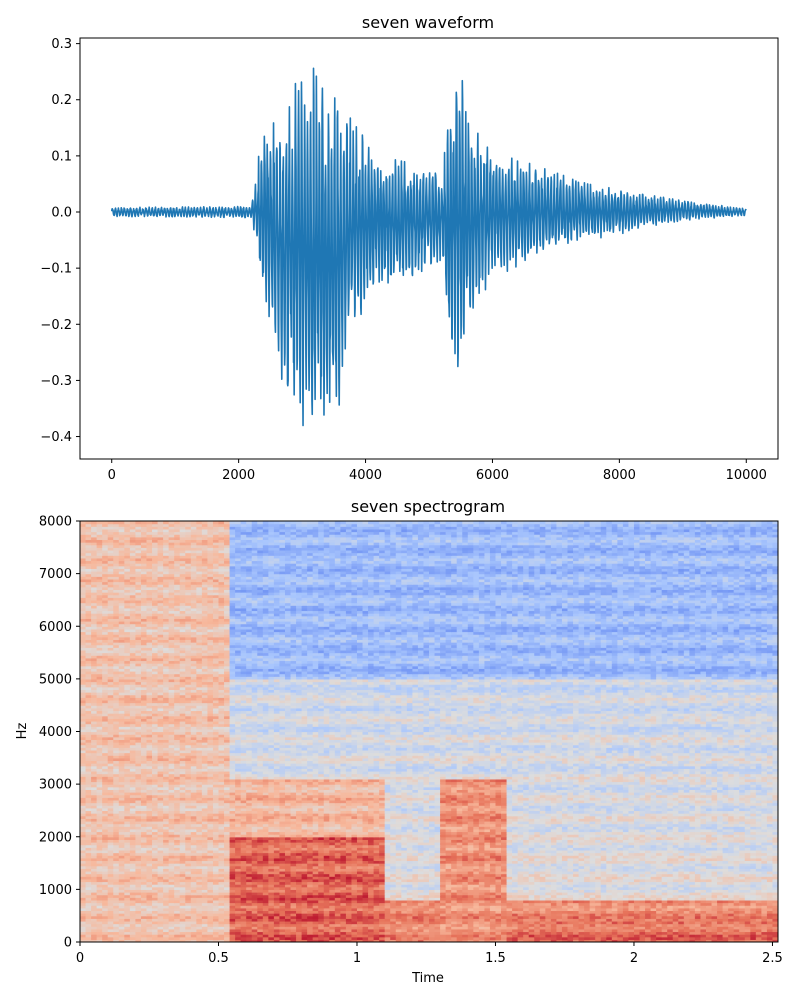  What do you see at coordinates (238, 475) in the screenshot?
I see `waveform-x-tick-label: 2000` at bounding box center [238, 475].